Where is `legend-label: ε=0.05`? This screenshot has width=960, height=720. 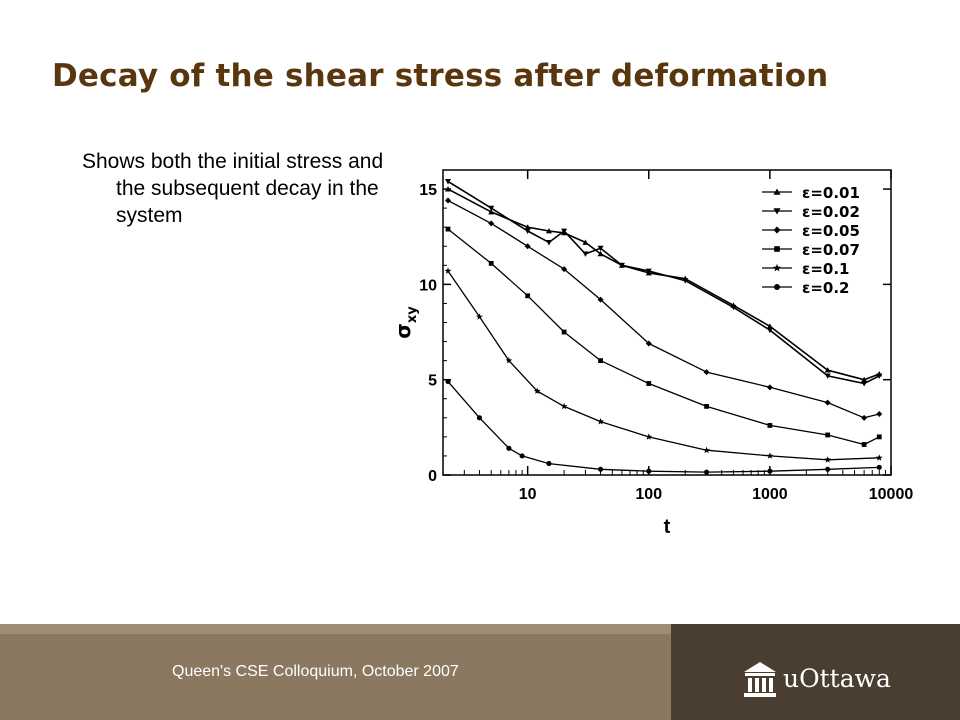
legend-label: ε=0.05 is located at coordinates (831, 231).